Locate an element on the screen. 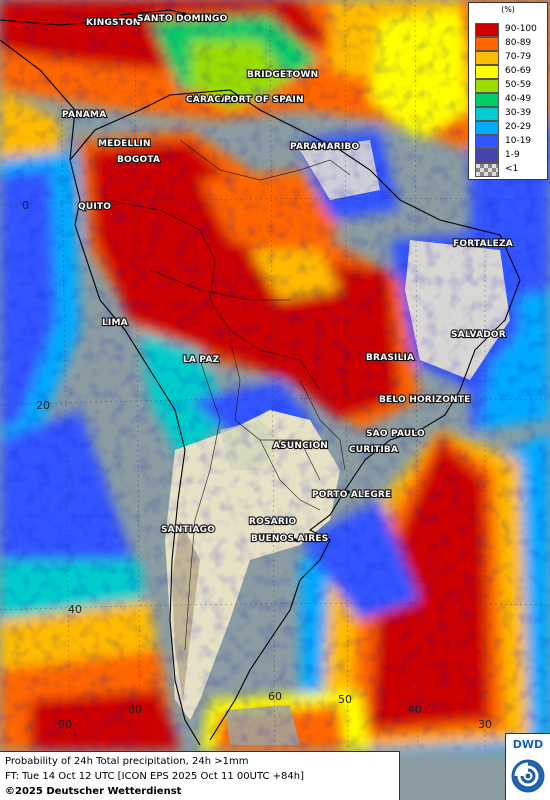  city-salvador: SALVADOR is located at coordinates (478, 335).